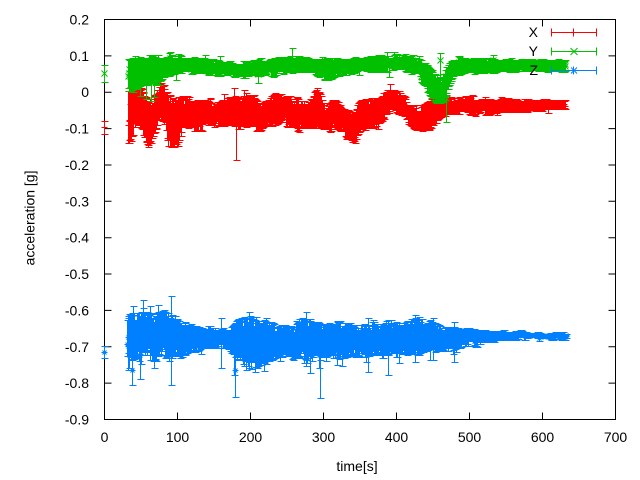 This screenshot has height=480, width=640. Describe the element at coordinates (77, 129) in the screenshot. I see `svg-text: -0.1` at that location.